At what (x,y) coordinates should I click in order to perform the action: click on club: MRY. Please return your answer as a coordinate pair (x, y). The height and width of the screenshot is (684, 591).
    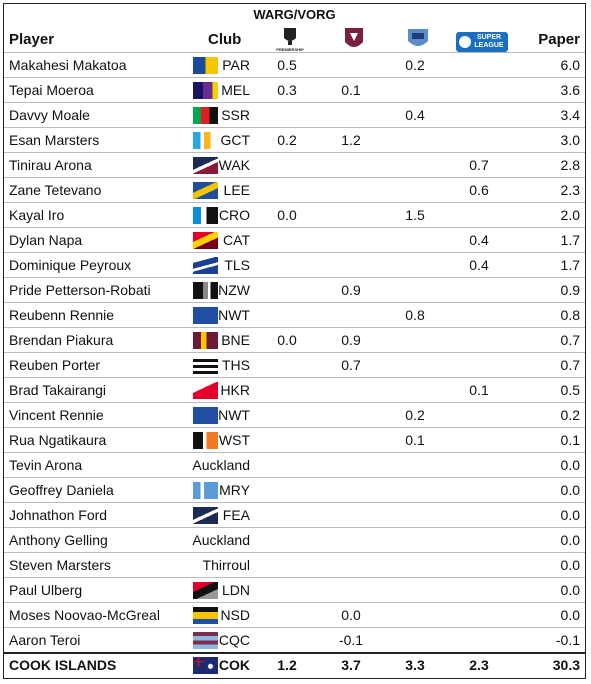
    Looking at the image, I should click on (234, 490).